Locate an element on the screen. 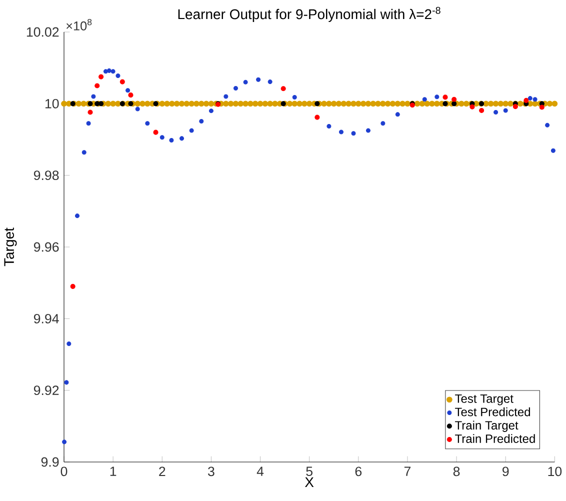 This screenshot has width=566, height=501. x-tick-label: 3 is located at coordinates (211, 471).